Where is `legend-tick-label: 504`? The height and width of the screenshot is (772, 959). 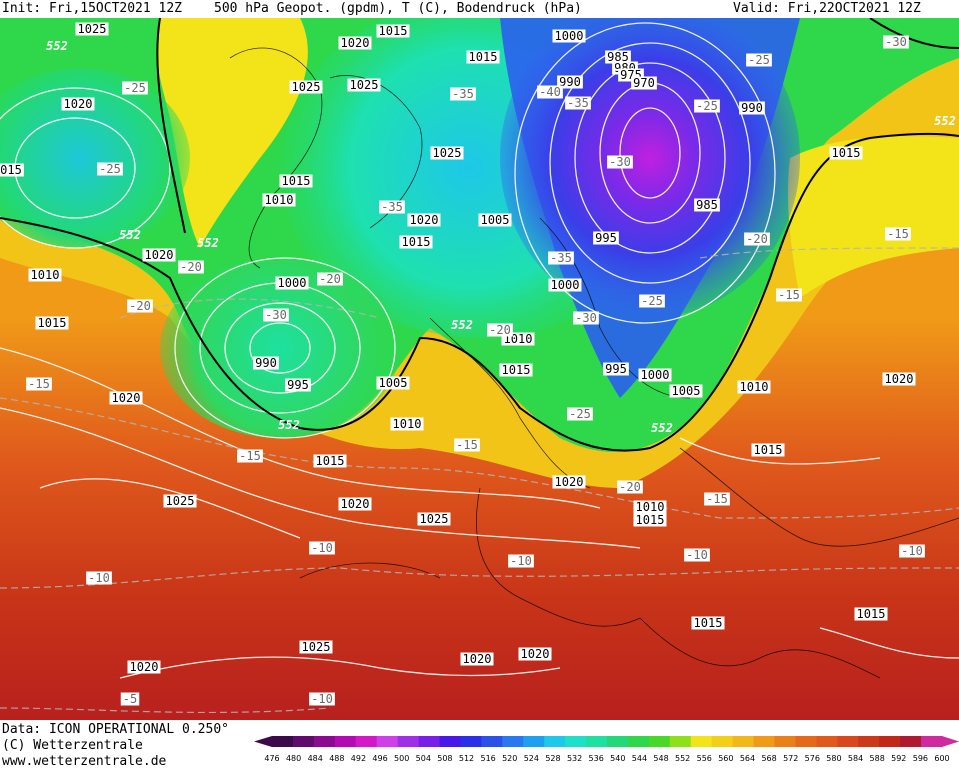
legend-tick-label: 504 is located at coordinates (423, 758).